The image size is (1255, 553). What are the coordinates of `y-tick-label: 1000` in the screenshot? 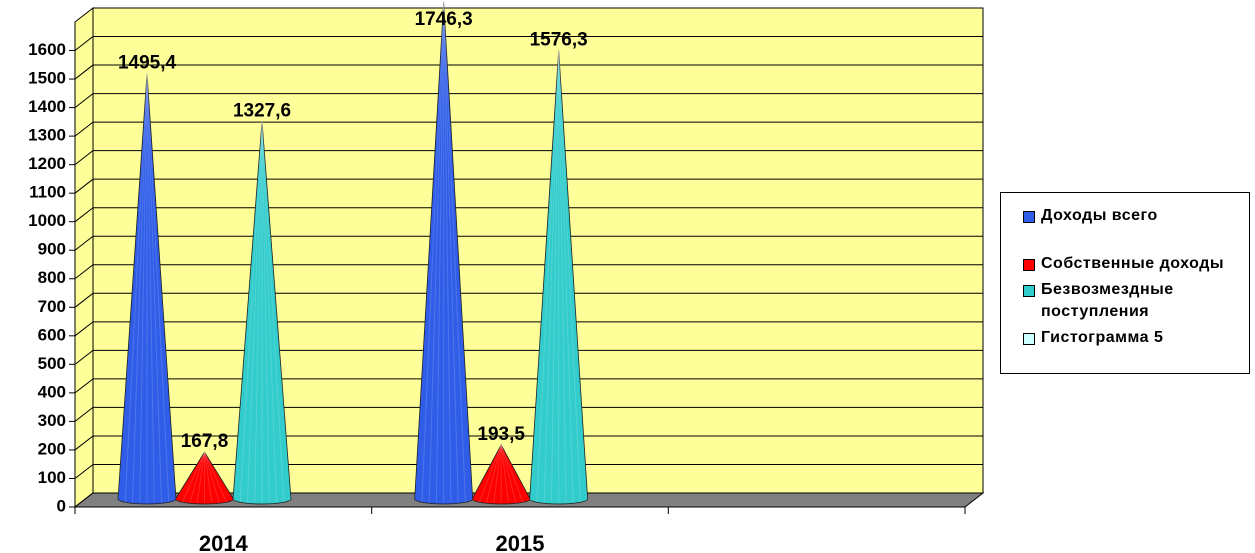 It's located at (47, 220).